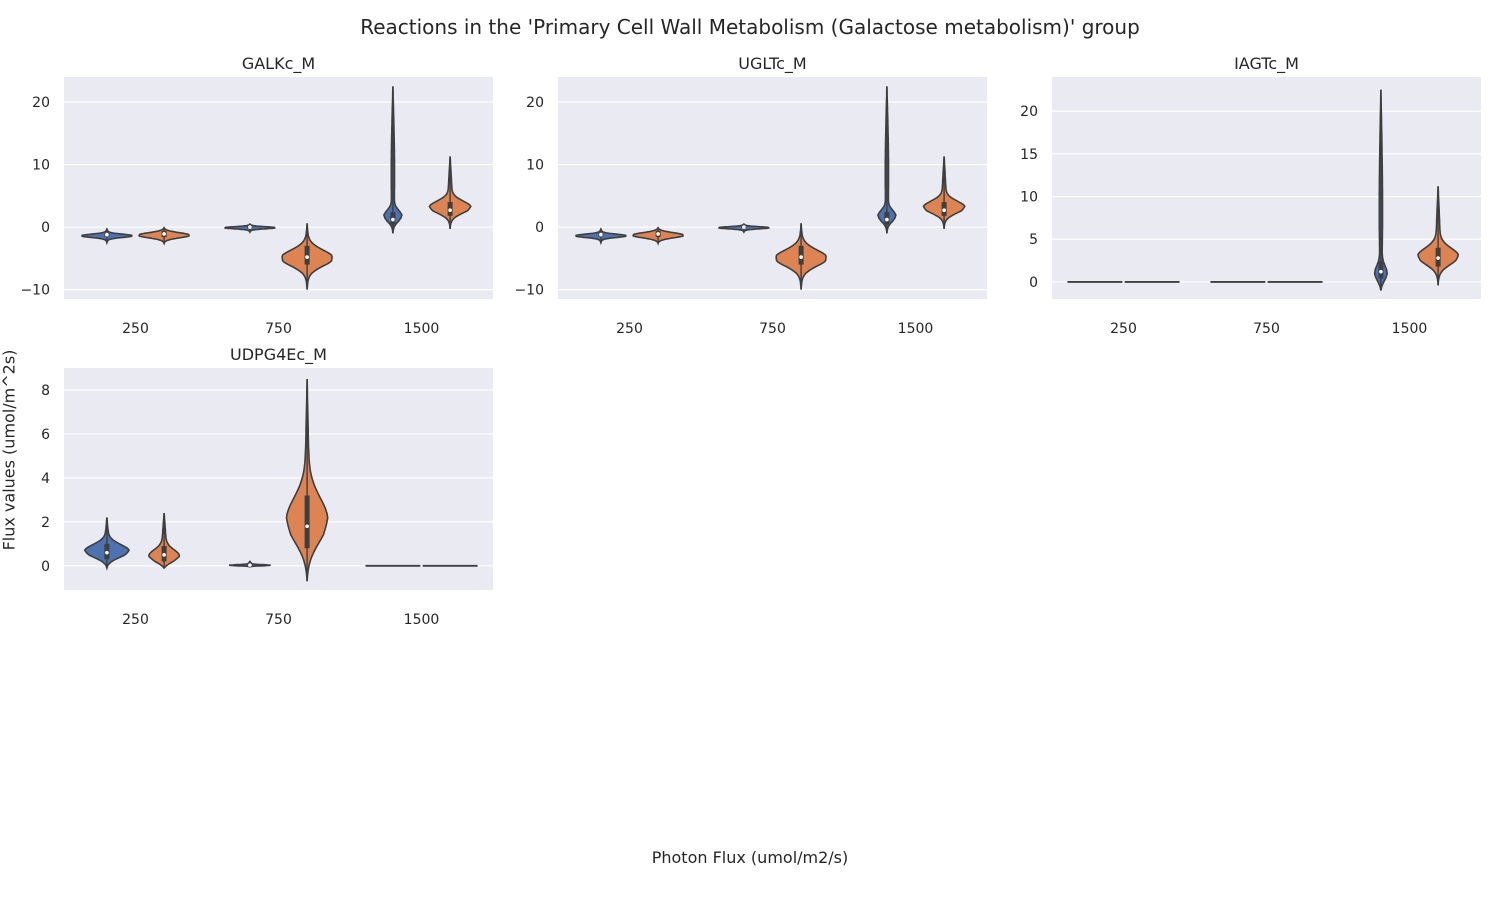 This screenshot has width=1500, height=900. Describe the element at coordinates (1033, 240) in the screenshot. I see `y-tick-label: 5` at that location.